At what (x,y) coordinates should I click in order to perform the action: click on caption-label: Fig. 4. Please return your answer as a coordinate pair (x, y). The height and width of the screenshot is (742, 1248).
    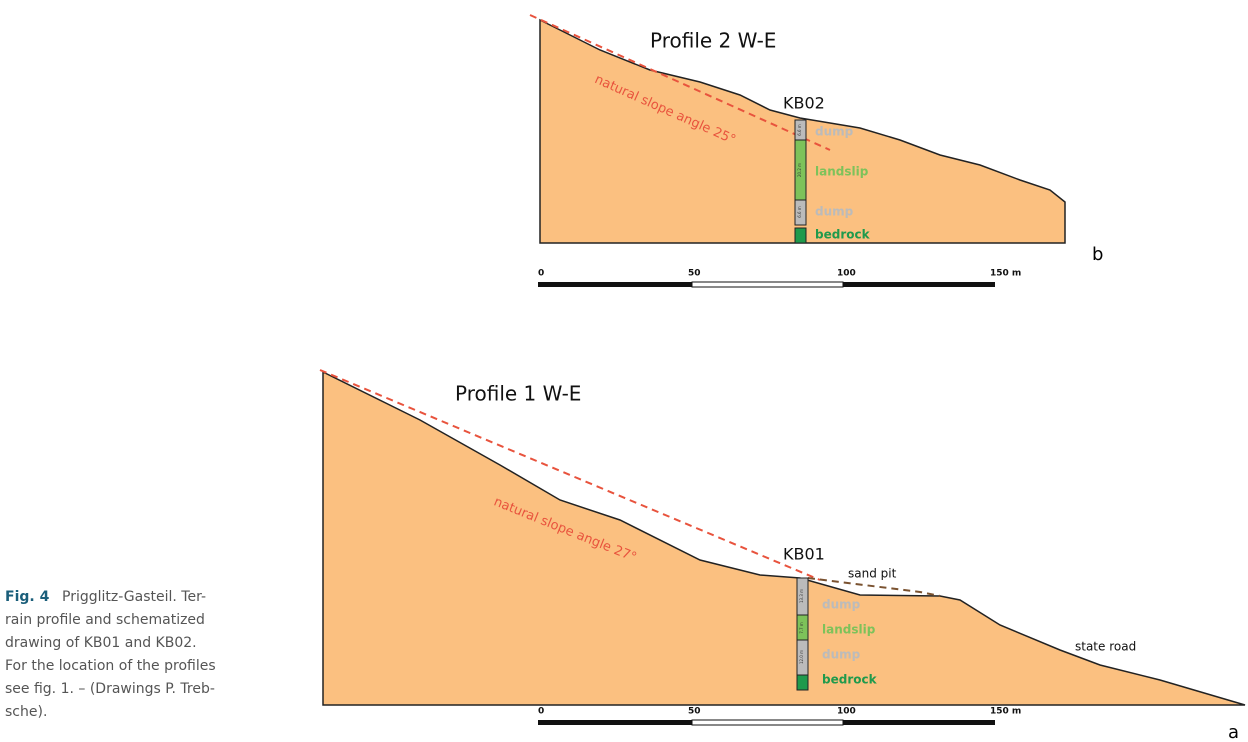
    Looking at the image, I should click on (27, 597).